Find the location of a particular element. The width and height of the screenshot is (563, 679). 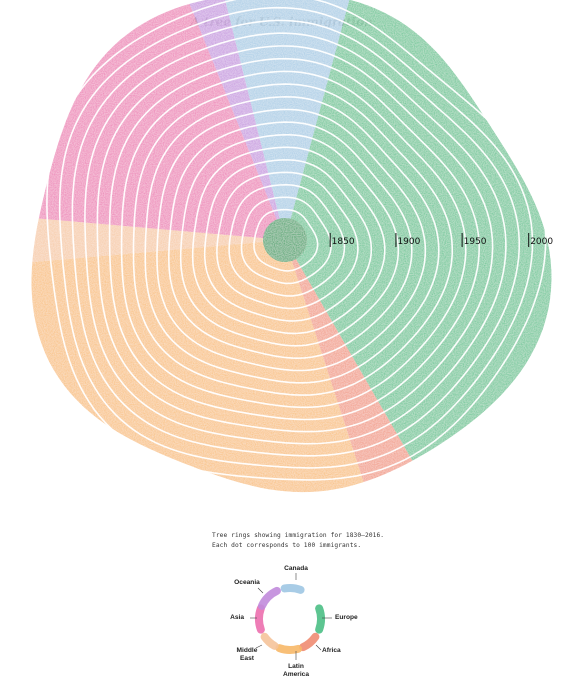

year-marker-label: 1950 is located at coordinates (475, 242).